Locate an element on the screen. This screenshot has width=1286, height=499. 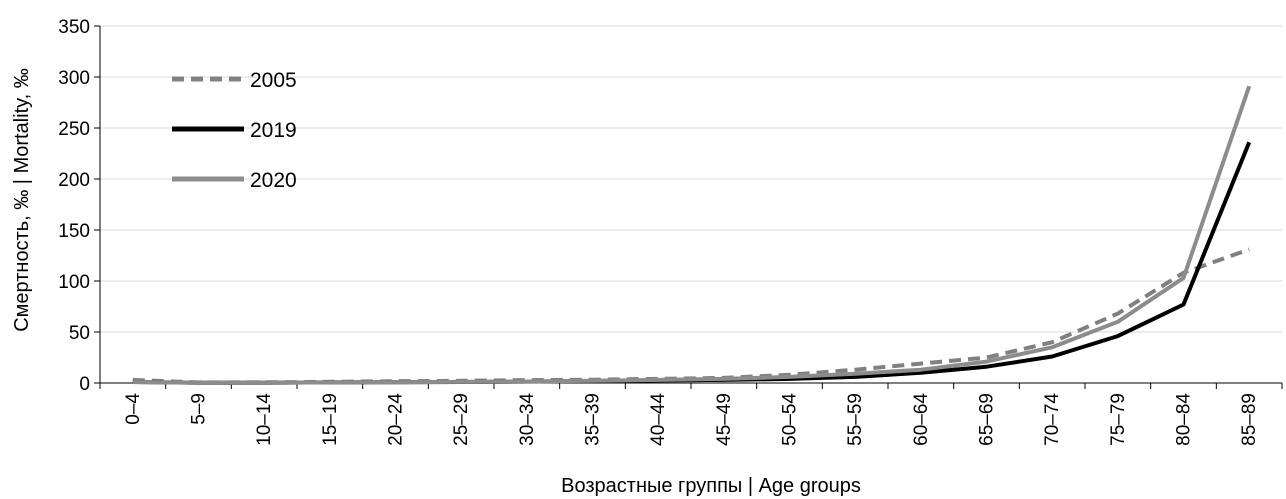
x-tick-label: 35–39 is located at coordinates (593, 419).